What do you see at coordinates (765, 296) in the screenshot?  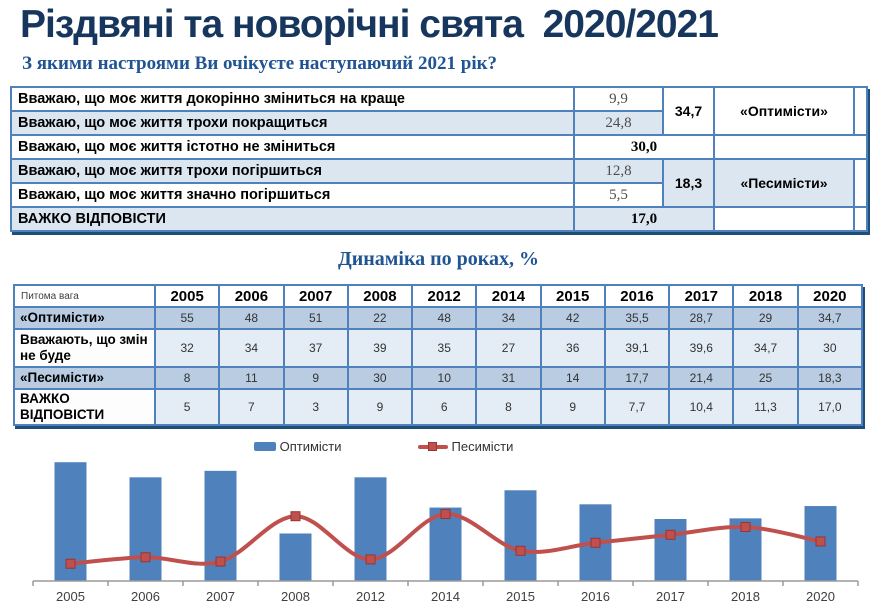 I see `year-header-cell: 2018` at bounding box center [765, 296].